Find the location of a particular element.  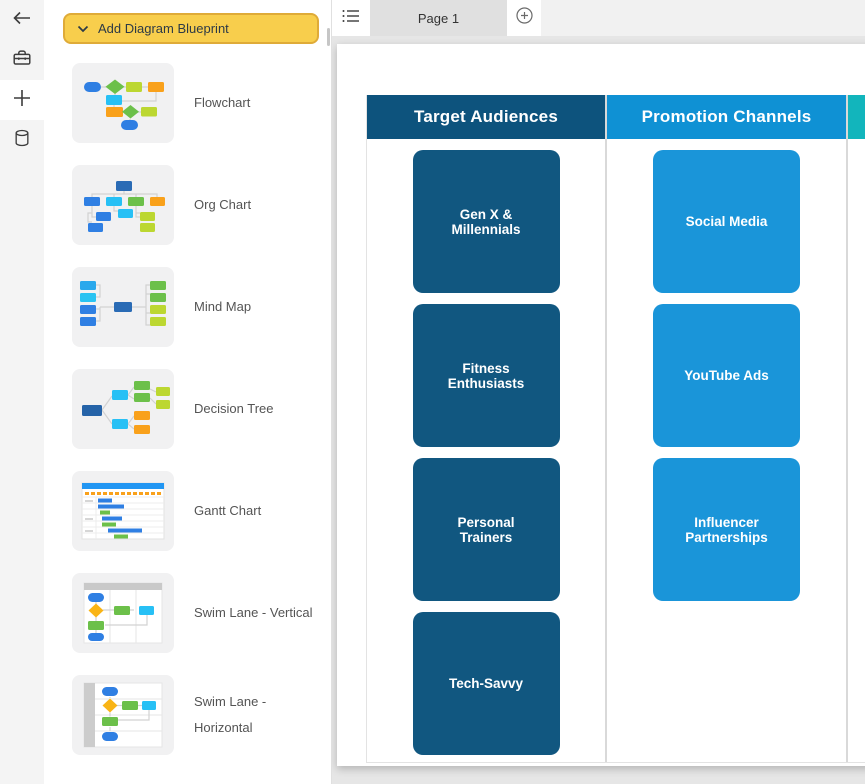

template-swim-lane-horizontal: Swim Lane - Horizontal is located at coordinates (195, 715).